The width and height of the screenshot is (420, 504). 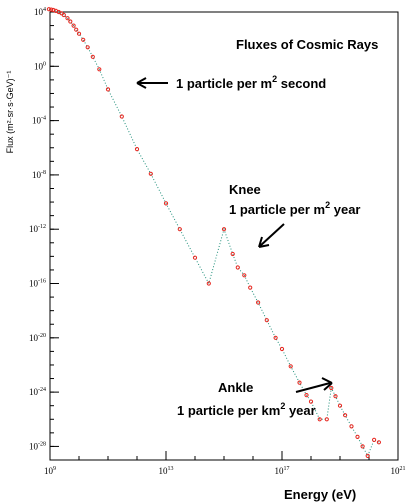 What do you see at coordinates (235, 387) in the screenshot?
I see `ankle-title: Ankle` at bounding box center [235, 387].